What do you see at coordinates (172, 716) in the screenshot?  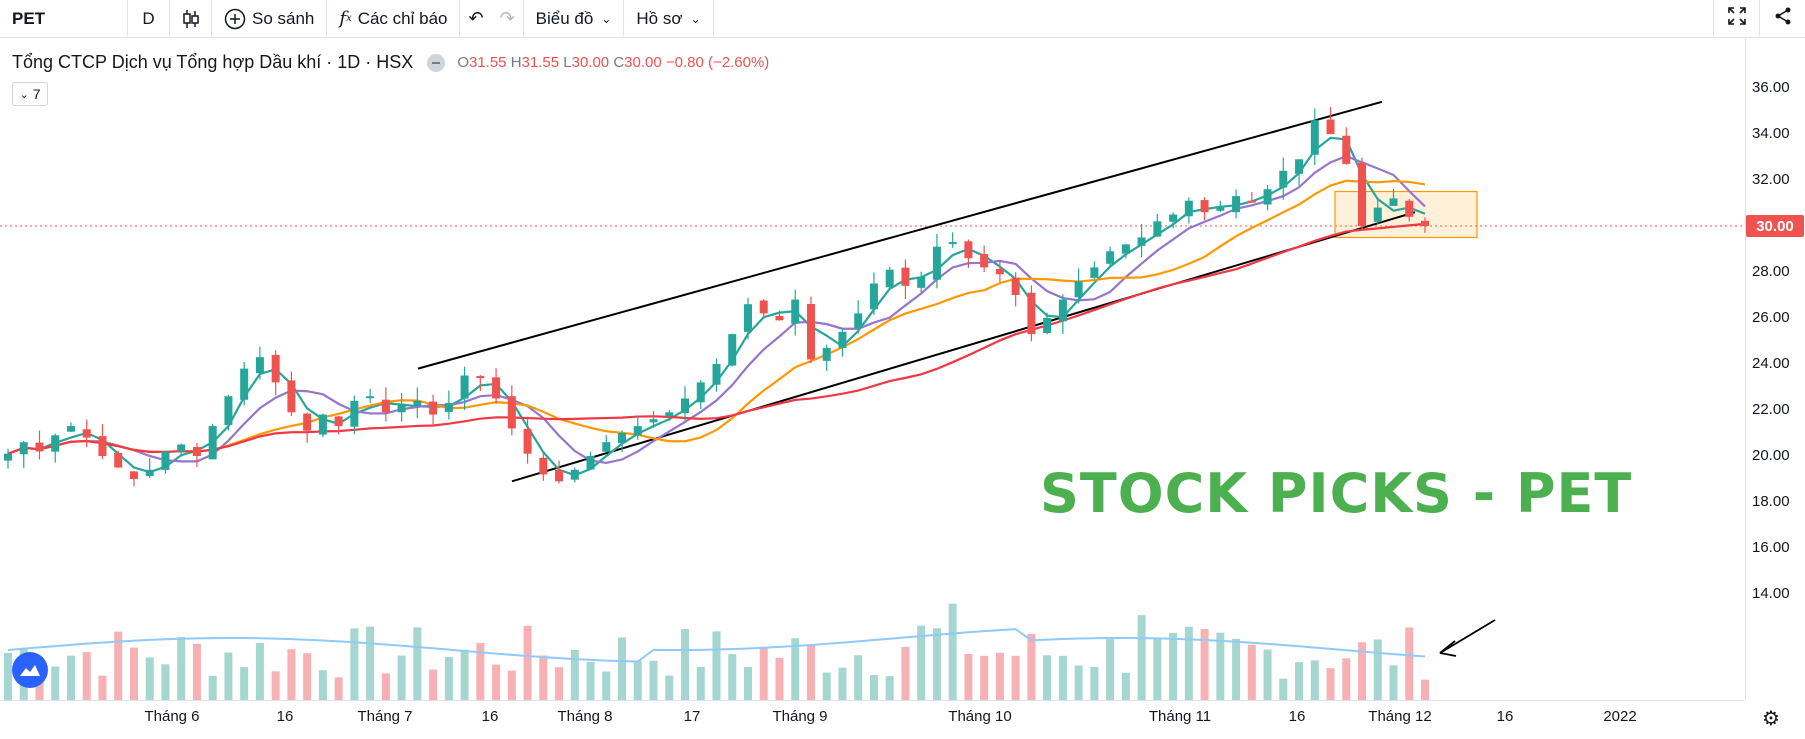 I see `time-tick-label: Tháng 6` at bounding box center [172, 716].